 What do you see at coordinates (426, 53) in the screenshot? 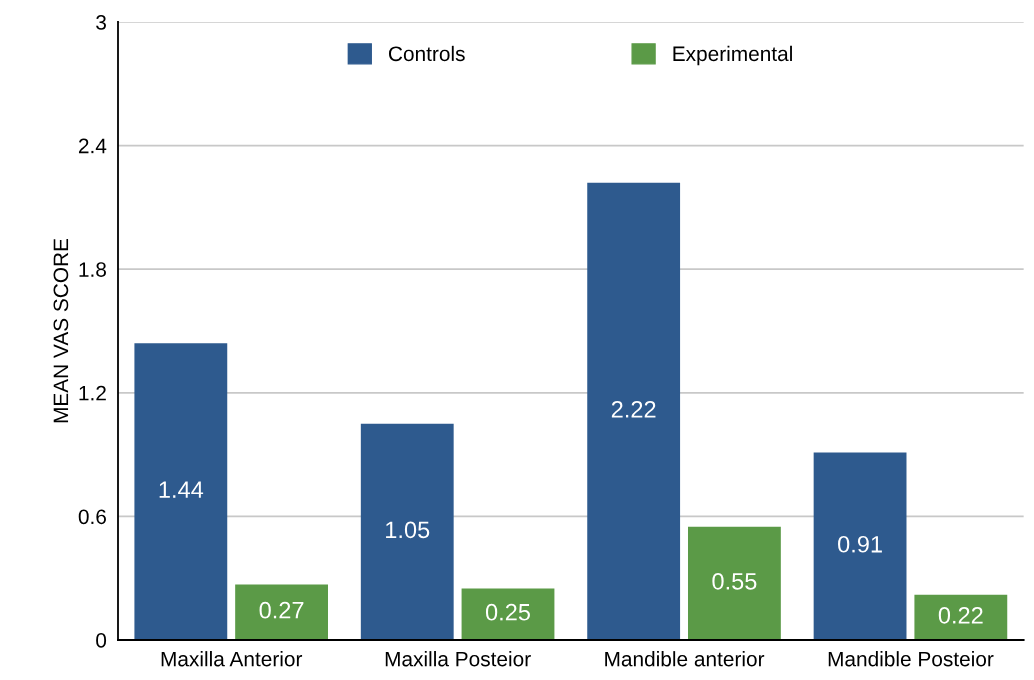
I see `legend-label: Controls` at bounding box center [426, 53].